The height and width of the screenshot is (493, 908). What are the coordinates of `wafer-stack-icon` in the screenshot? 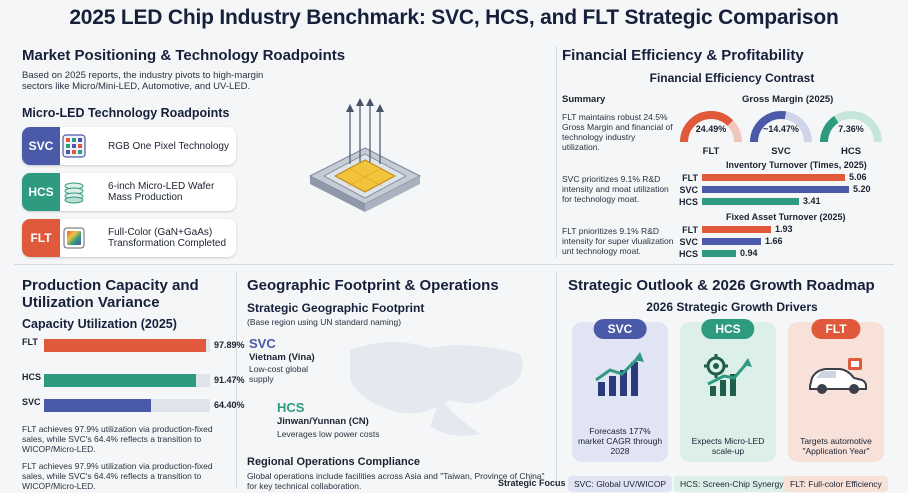 It's located at (74, 192).